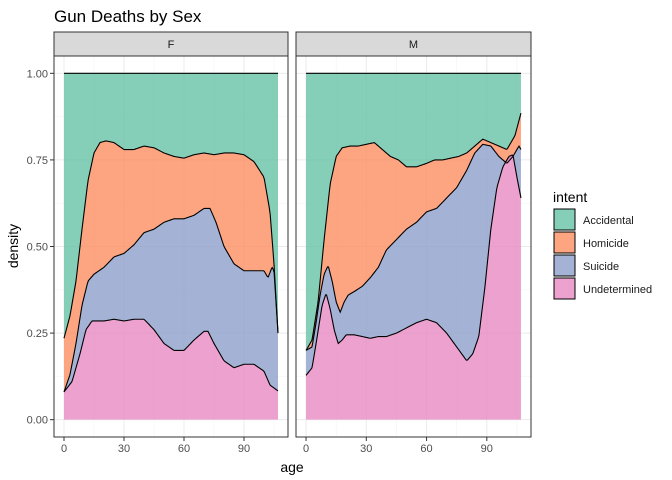 This screenshot has height=480, width=672. Describe the element at coordinates (128, 16) in the screenshot. I see `chart-title: Gun Deaths by Sex` at that location.